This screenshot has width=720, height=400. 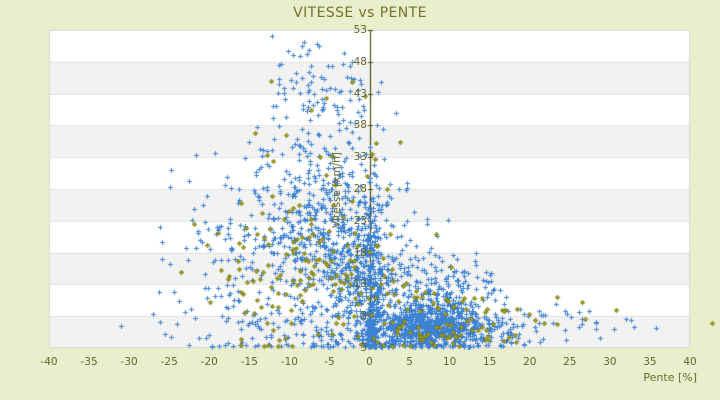 I want to click on x-tick-label: -10, so click(x=289, y=362).